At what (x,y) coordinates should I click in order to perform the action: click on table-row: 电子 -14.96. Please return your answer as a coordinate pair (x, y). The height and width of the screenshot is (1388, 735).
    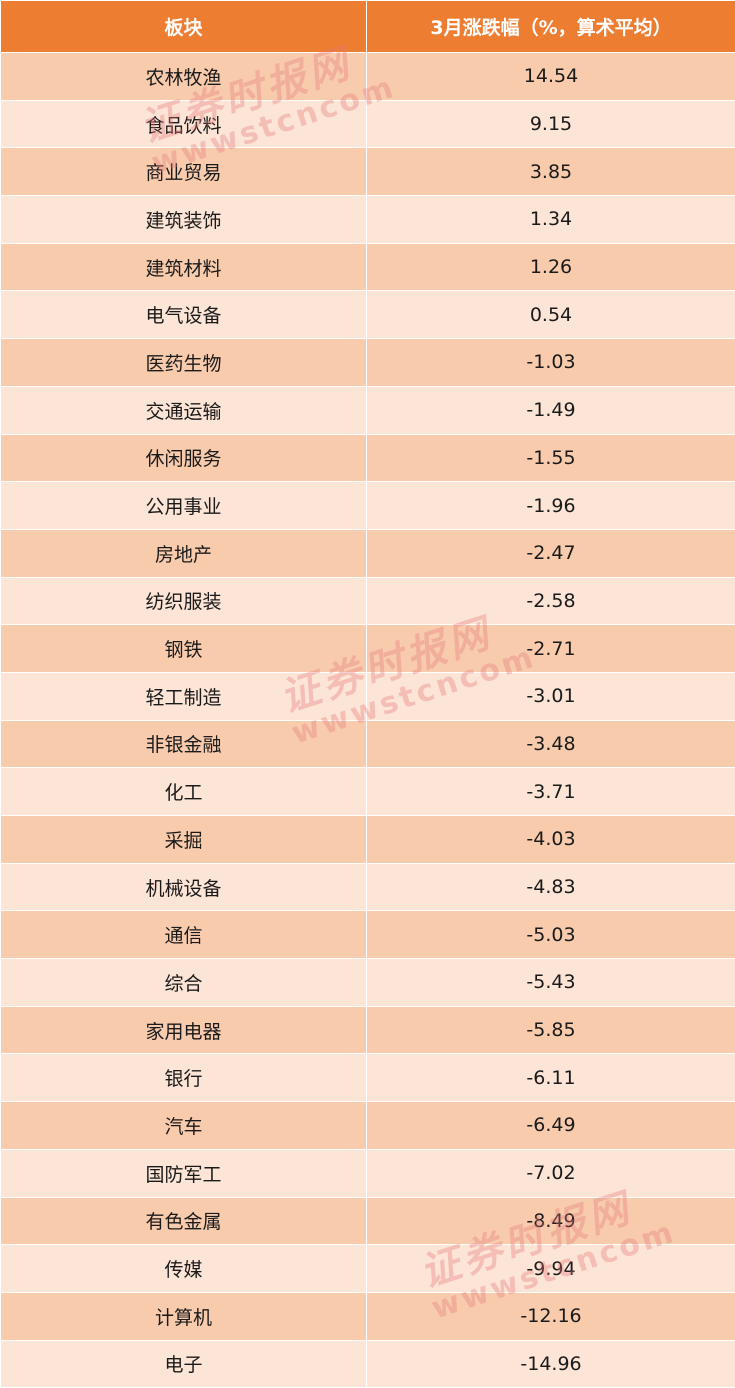
    Looking at the image, I should click on (367, 1363).